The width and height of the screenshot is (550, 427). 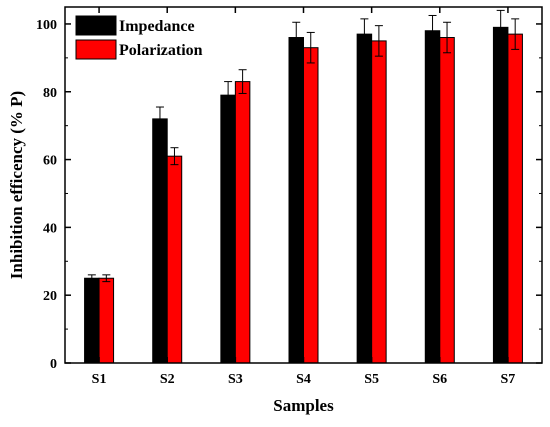 I want to click on x-tick-label: S4, so click(x=303, y=379).